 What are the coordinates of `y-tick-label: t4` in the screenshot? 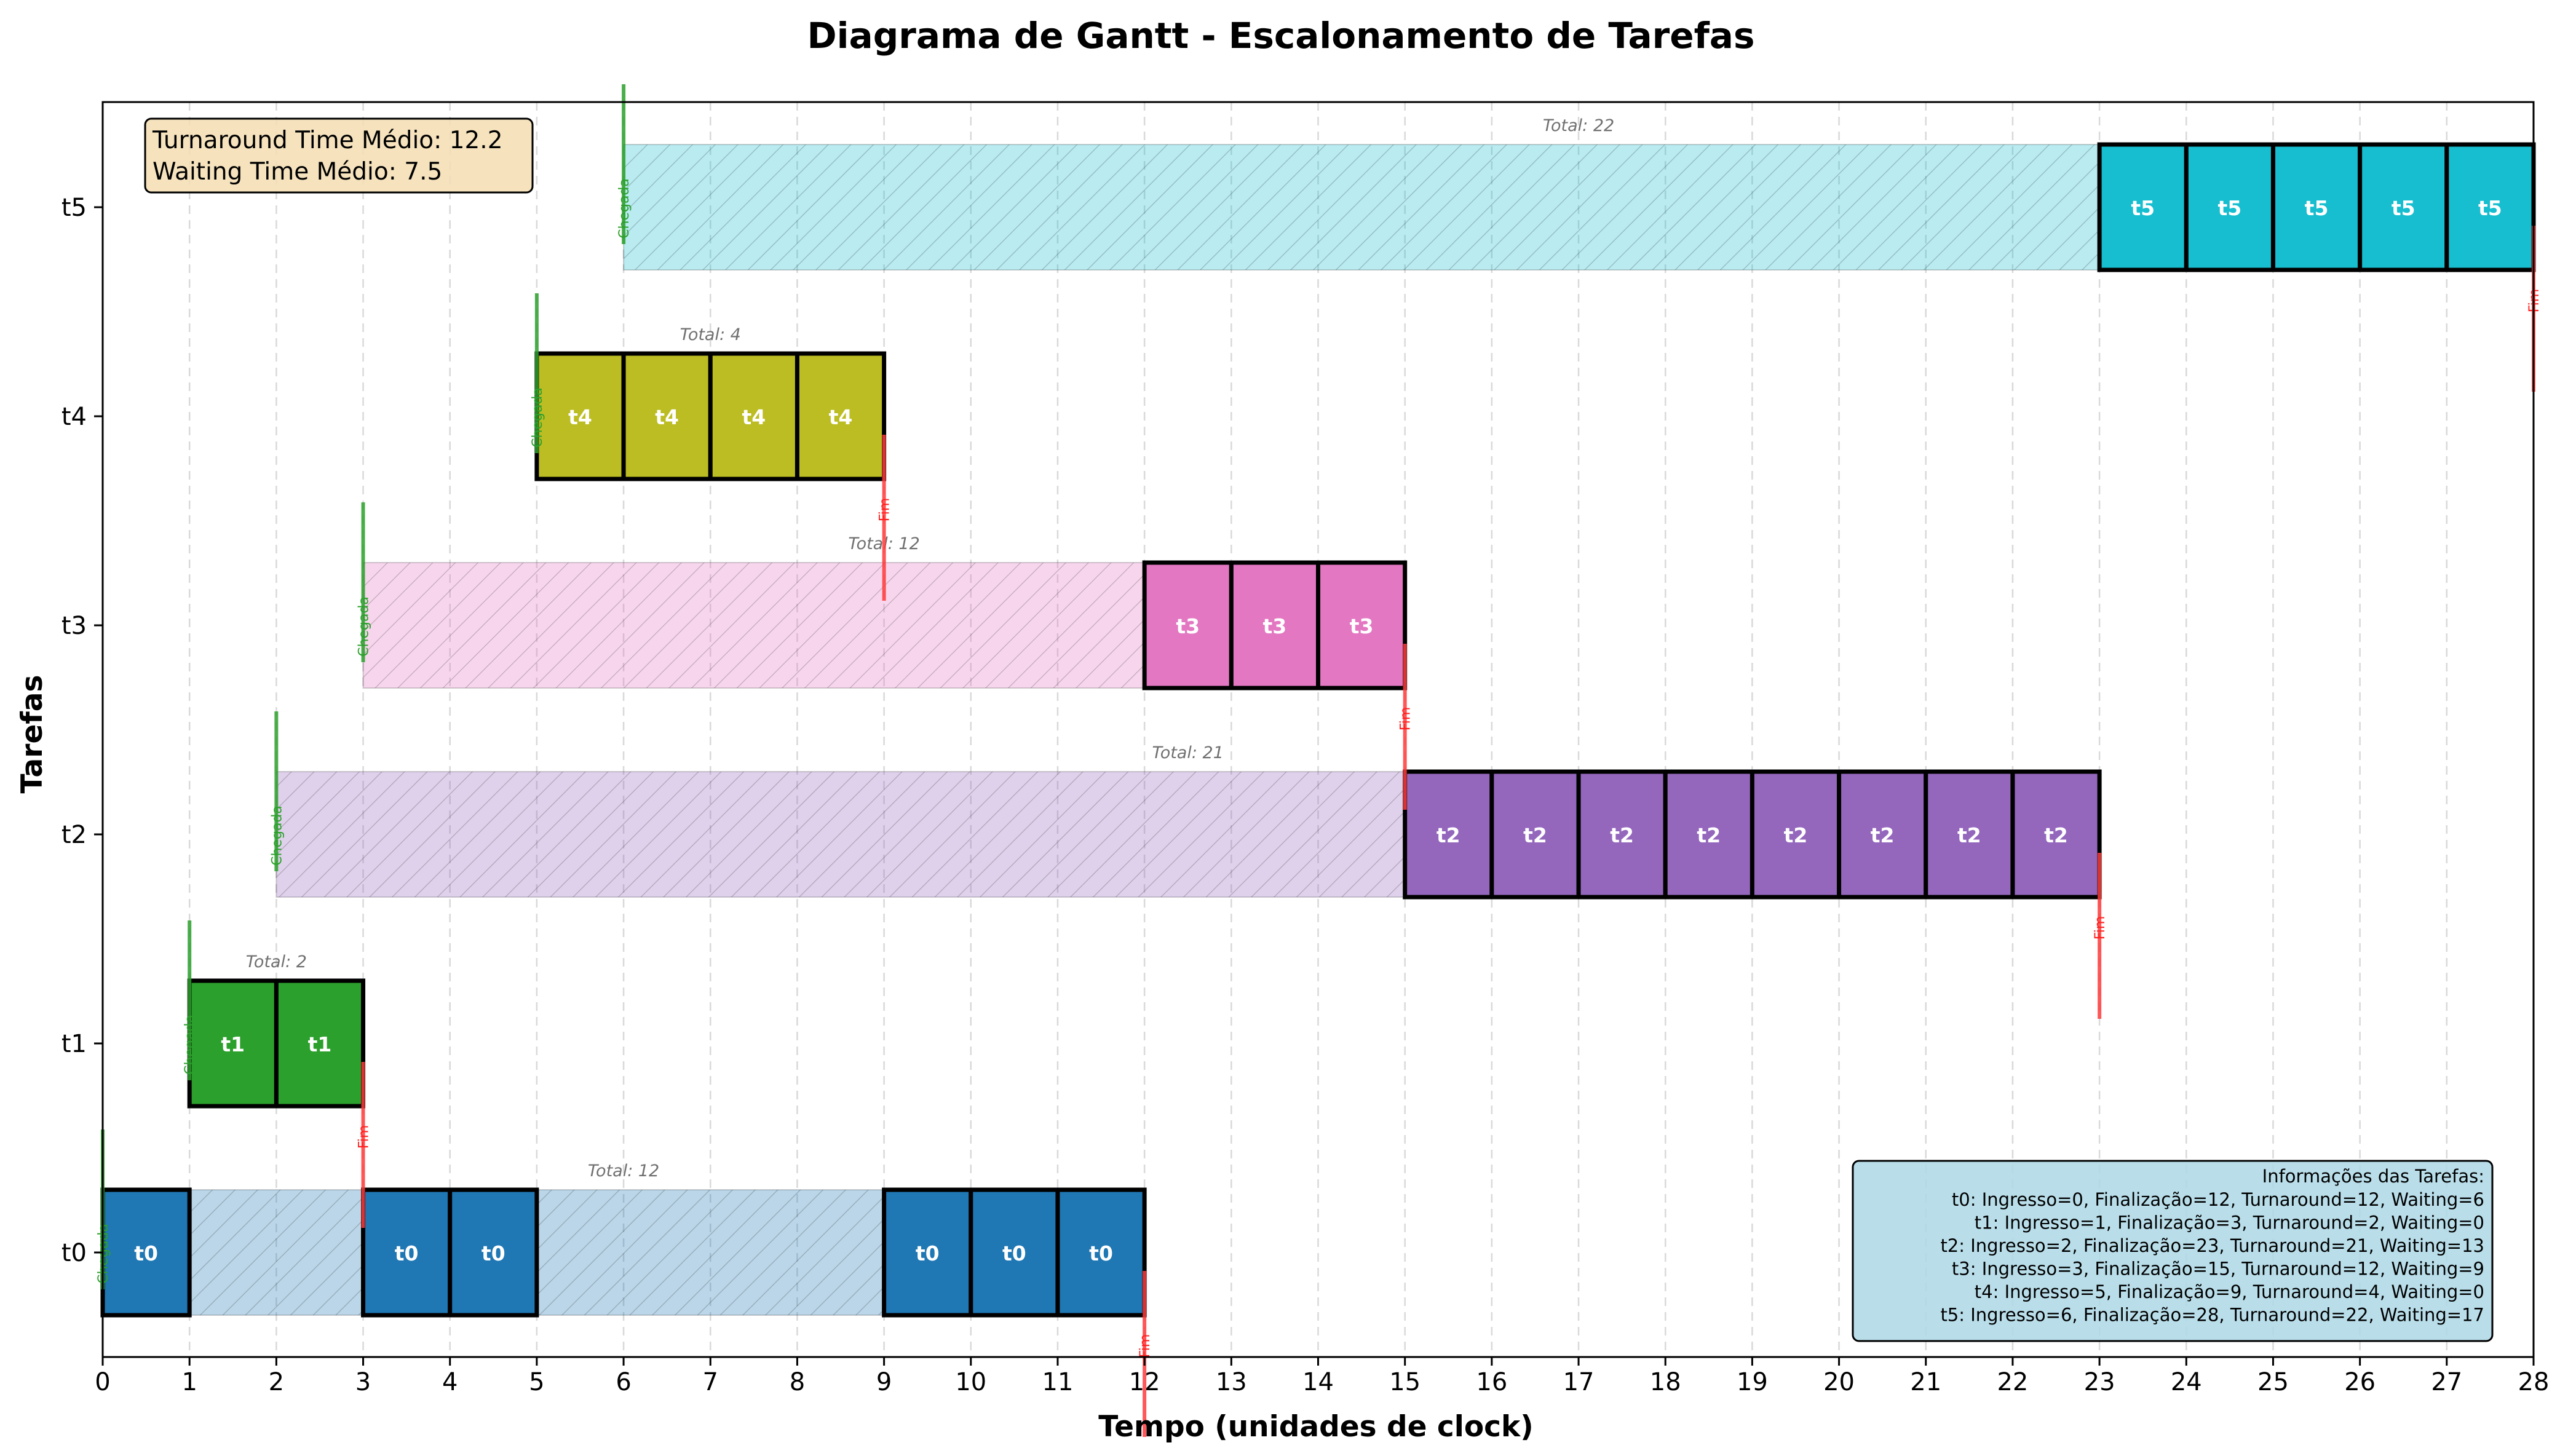 It's located at (74, 417).